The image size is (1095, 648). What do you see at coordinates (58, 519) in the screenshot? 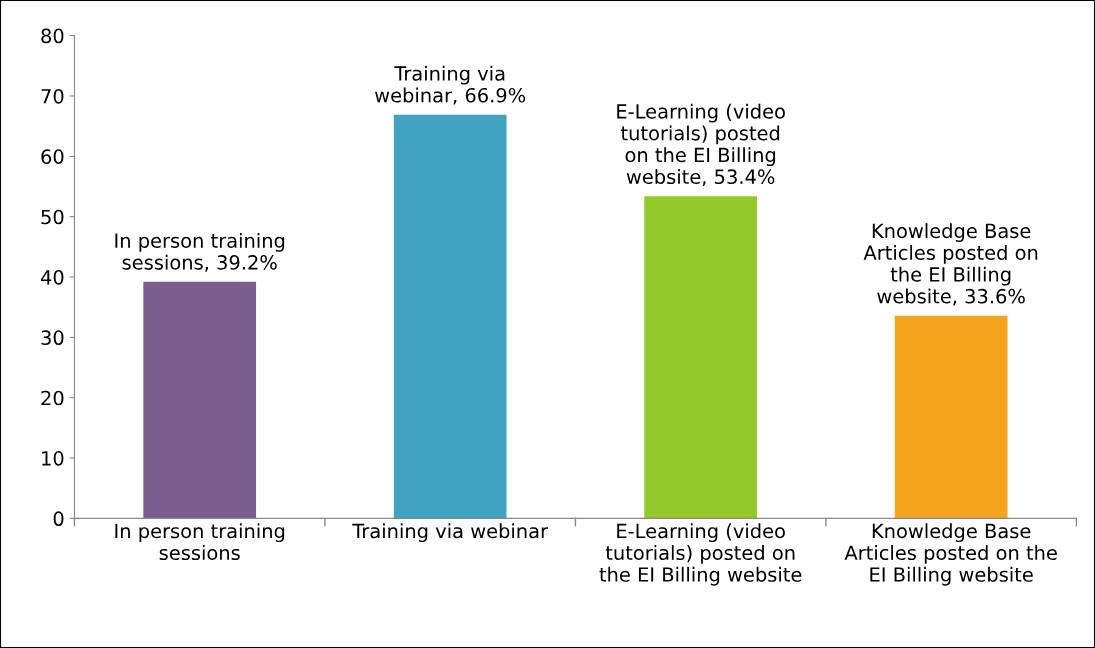
I see `y-tick-label: 0` at bounding box center [58, 519].